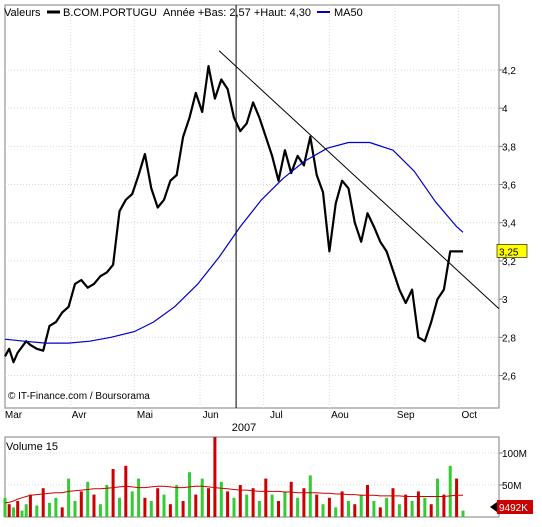 The image size is (542, 527). What do you see at coordinates (233, 494) in the screenshot?
I see `volume-ma-line` at bounding box center [233, 494].